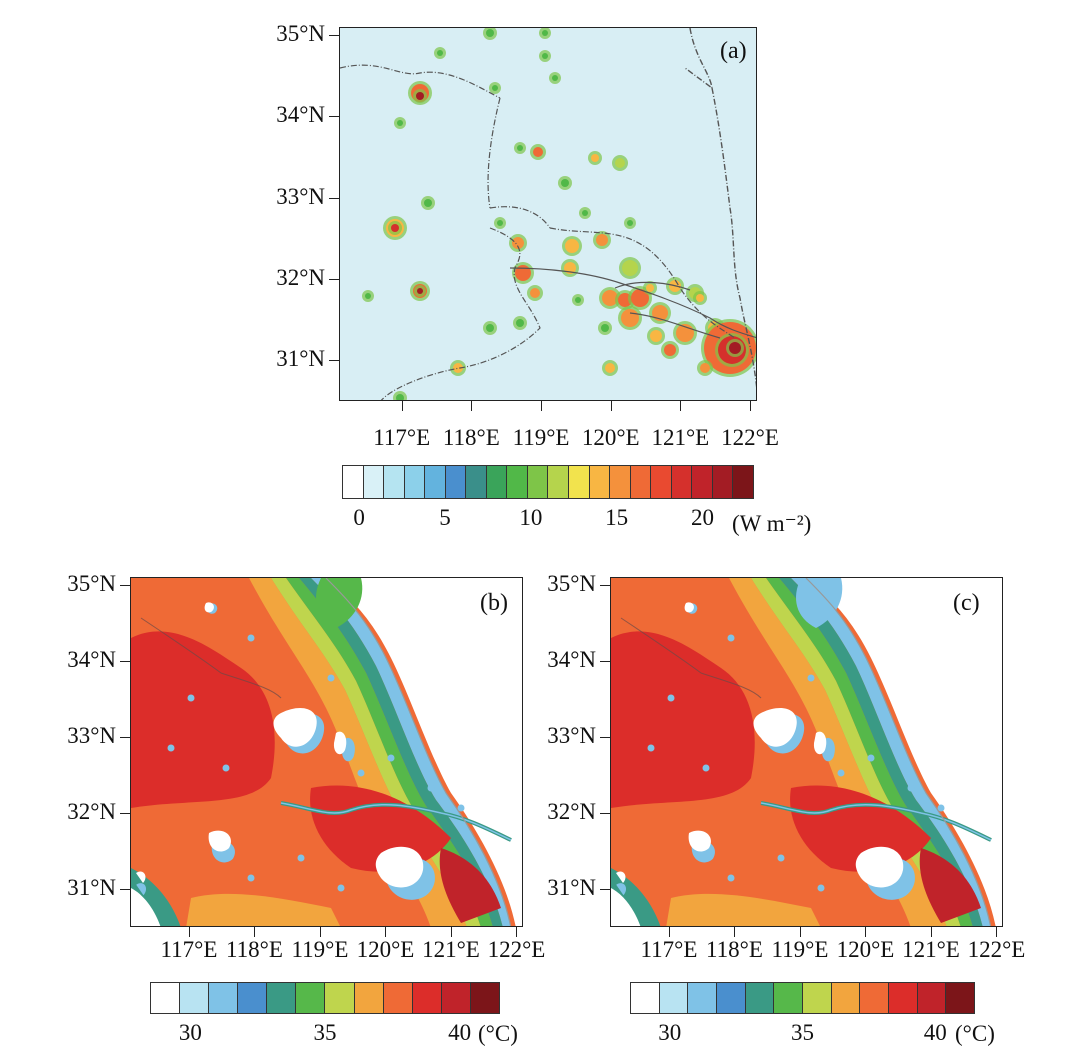 The width and height of the screenshot is (1073, 1059). What do you see at coordinates (300, 278) in the screenshot?
I see `lat-tick-label: 32°N` at bounding box center [300, 278].